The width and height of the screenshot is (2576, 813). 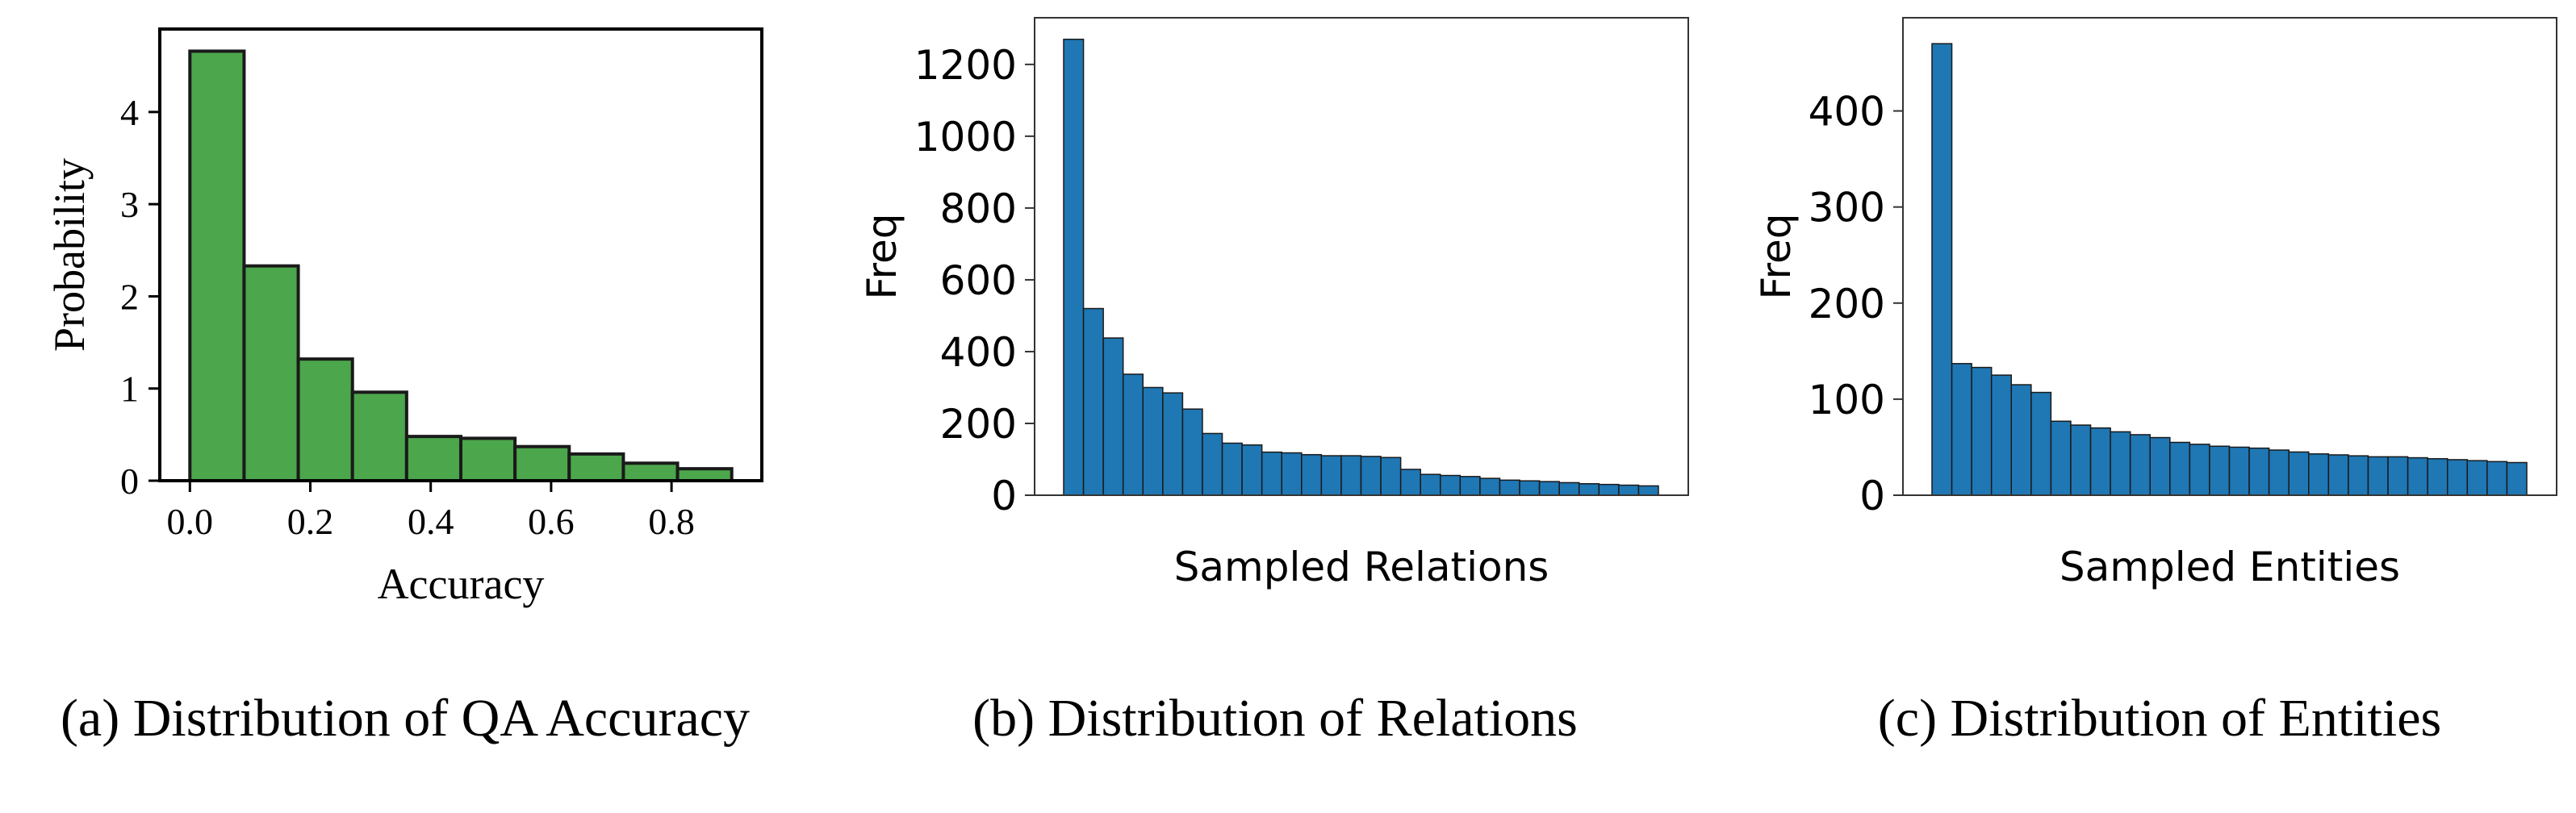 I want to click on b-yticks: 0 200 400 600 800 1000 1200, so click(x=974, y=280).